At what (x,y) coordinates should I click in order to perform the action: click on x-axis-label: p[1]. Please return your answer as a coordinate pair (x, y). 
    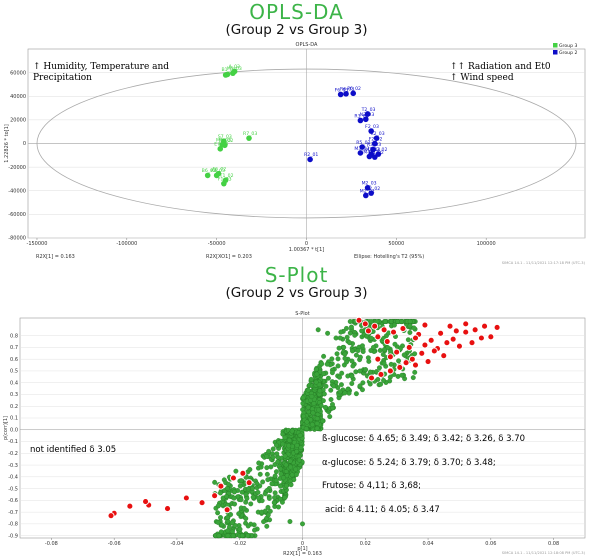
    Looking at the image, I should click on (302, 549).